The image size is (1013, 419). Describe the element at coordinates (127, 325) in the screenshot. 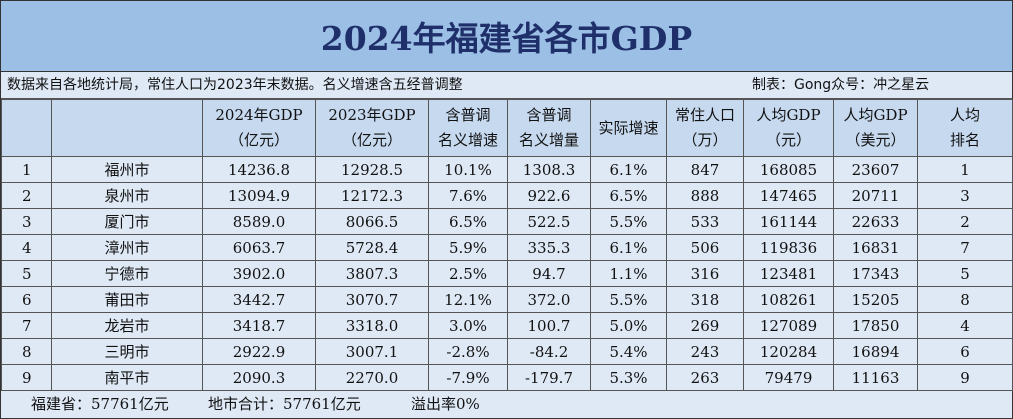

I see `table-cell: 龙岩市` at that location.